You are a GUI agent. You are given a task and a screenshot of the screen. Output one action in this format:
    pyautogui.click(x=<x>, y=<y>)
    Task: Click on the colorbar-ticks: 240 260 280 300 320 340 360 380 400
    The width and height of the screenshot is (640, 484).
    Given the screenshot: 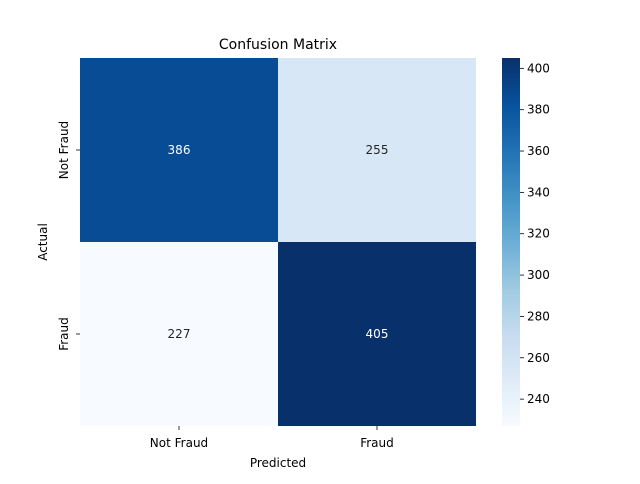 What is the action you would take?
    pyautogui.click(x=535, y=233)
    